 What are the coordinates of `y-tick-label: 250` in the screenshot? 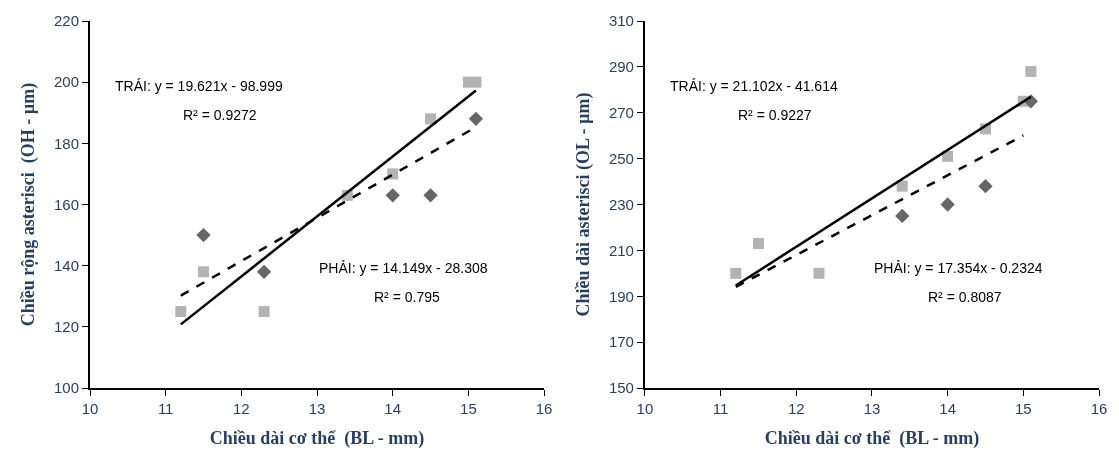 It's located at (621, 158).